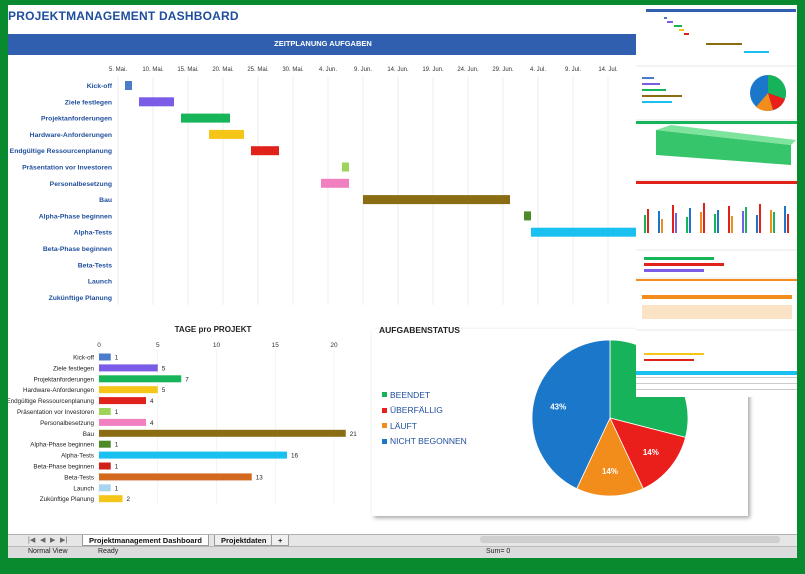 This screenshot has width=805, height=574. What do you see at coordinates (95, 265) in the screenshot?
I see `gantt-task-label: Beta-Tests` at bounding box center [95, 265].